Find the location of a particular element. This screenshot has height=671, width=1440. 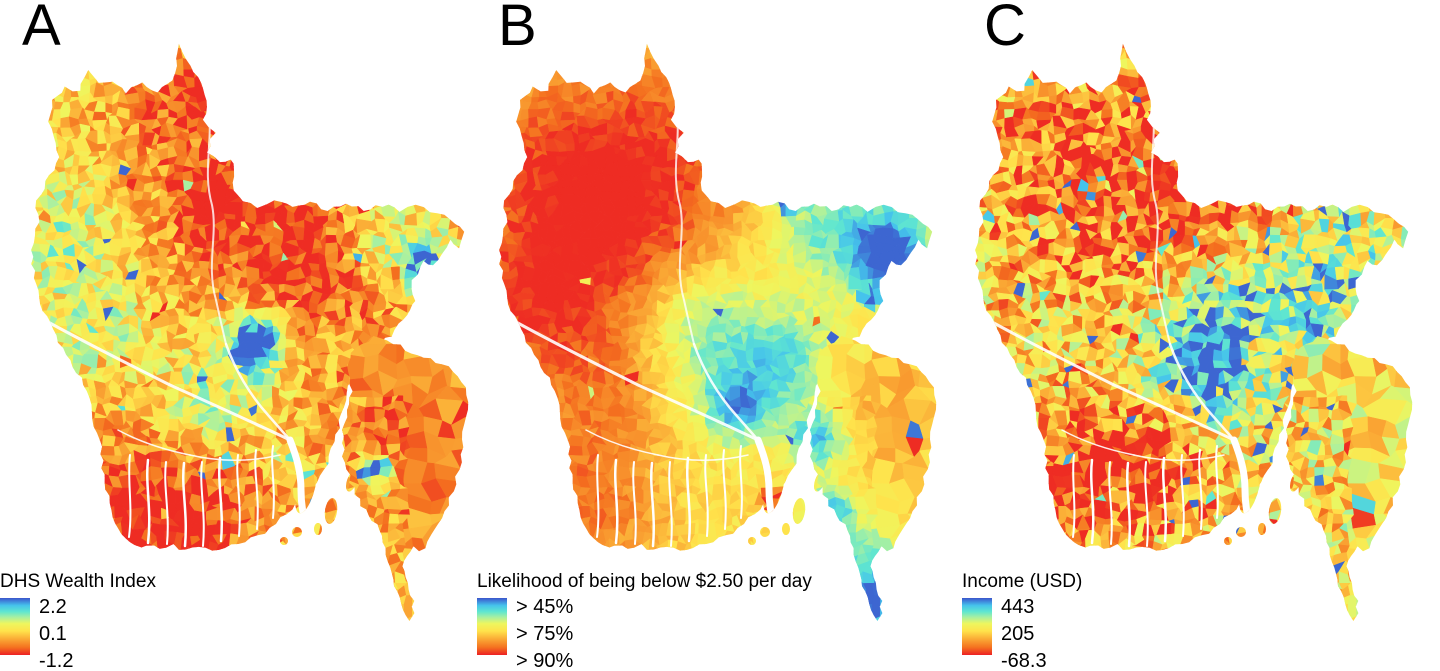

legend-dhs-wealth: DHS Wealth Index 2.2 0.1 -1.2 is located at coordinates (78, 621).